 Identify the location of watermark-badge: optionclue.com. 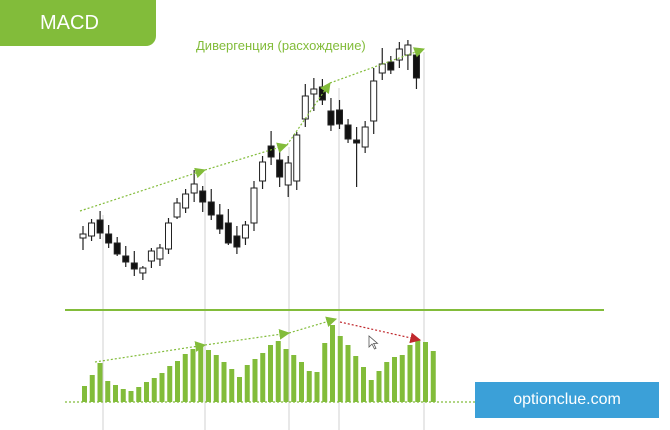
(567, 400).